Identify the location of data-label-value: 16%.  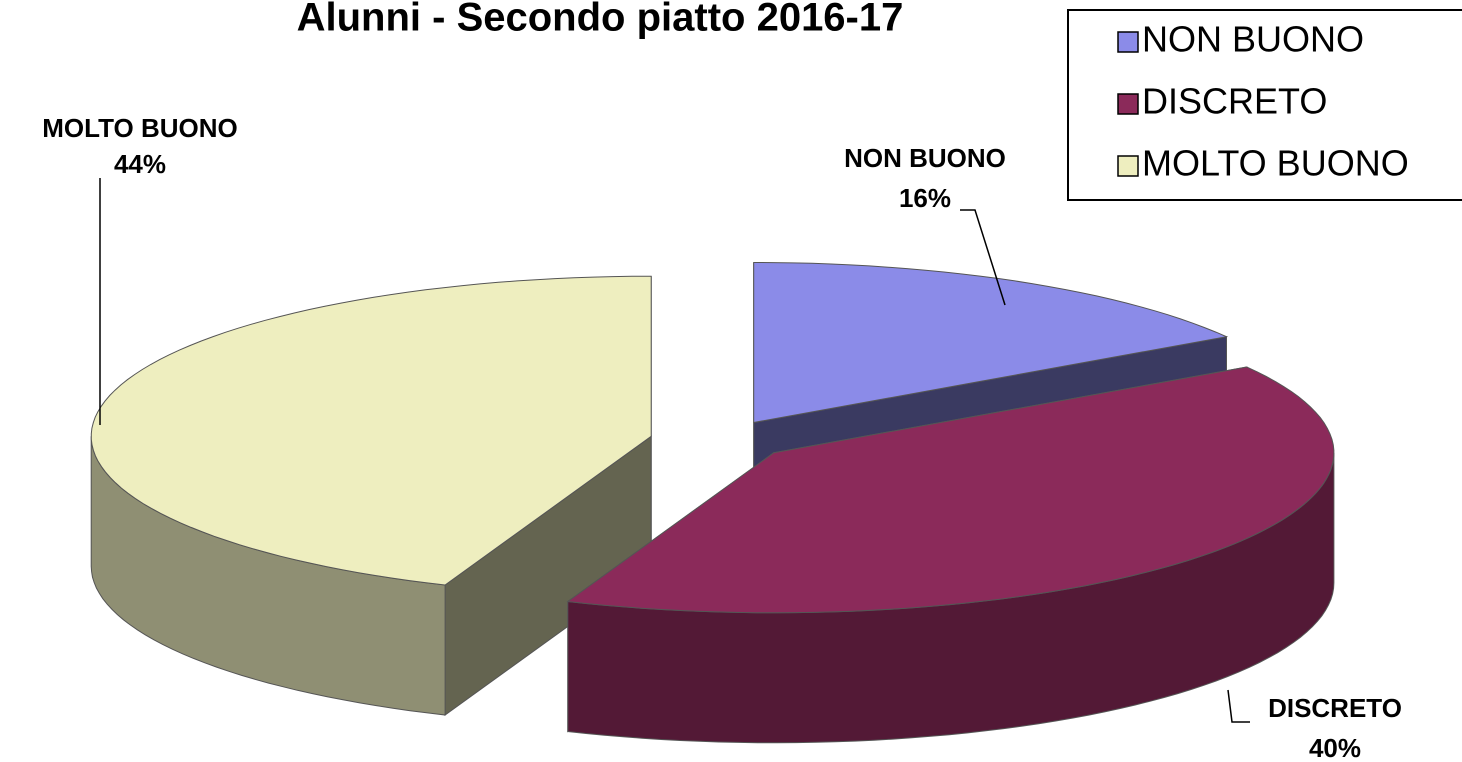
(925, 198).